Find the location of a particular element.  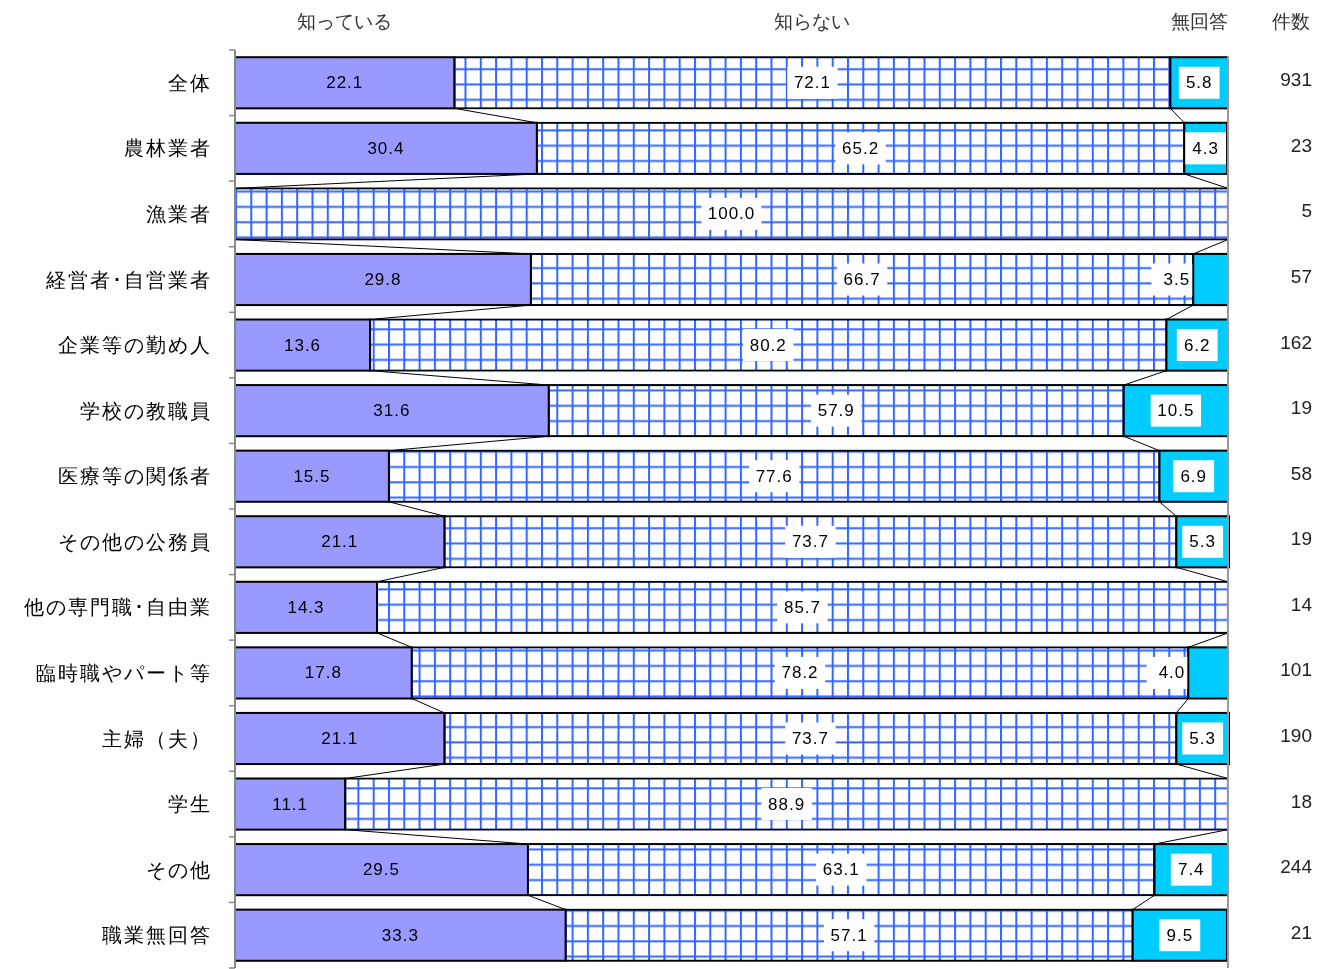

y-tick-label: 主婦（夫） is located at coordinates (157, 738).